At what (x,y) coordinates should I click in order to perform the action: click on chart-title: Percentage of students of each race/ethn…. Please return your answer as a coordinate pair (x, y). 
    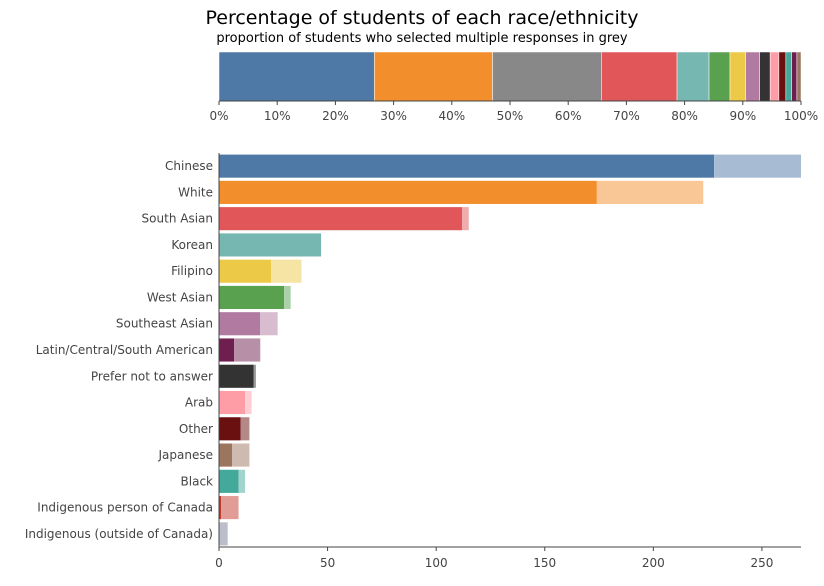
    Looking at the image, I should click on (422, 18).